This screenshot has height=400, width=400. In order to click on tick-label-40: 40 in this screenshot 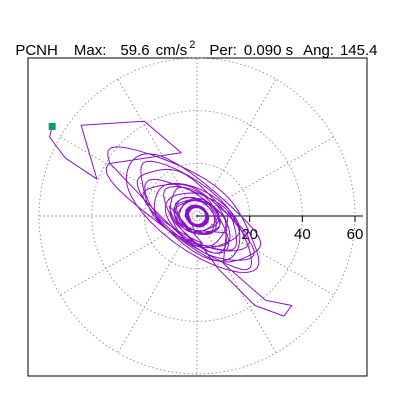, I will do `click(302, 234)`.